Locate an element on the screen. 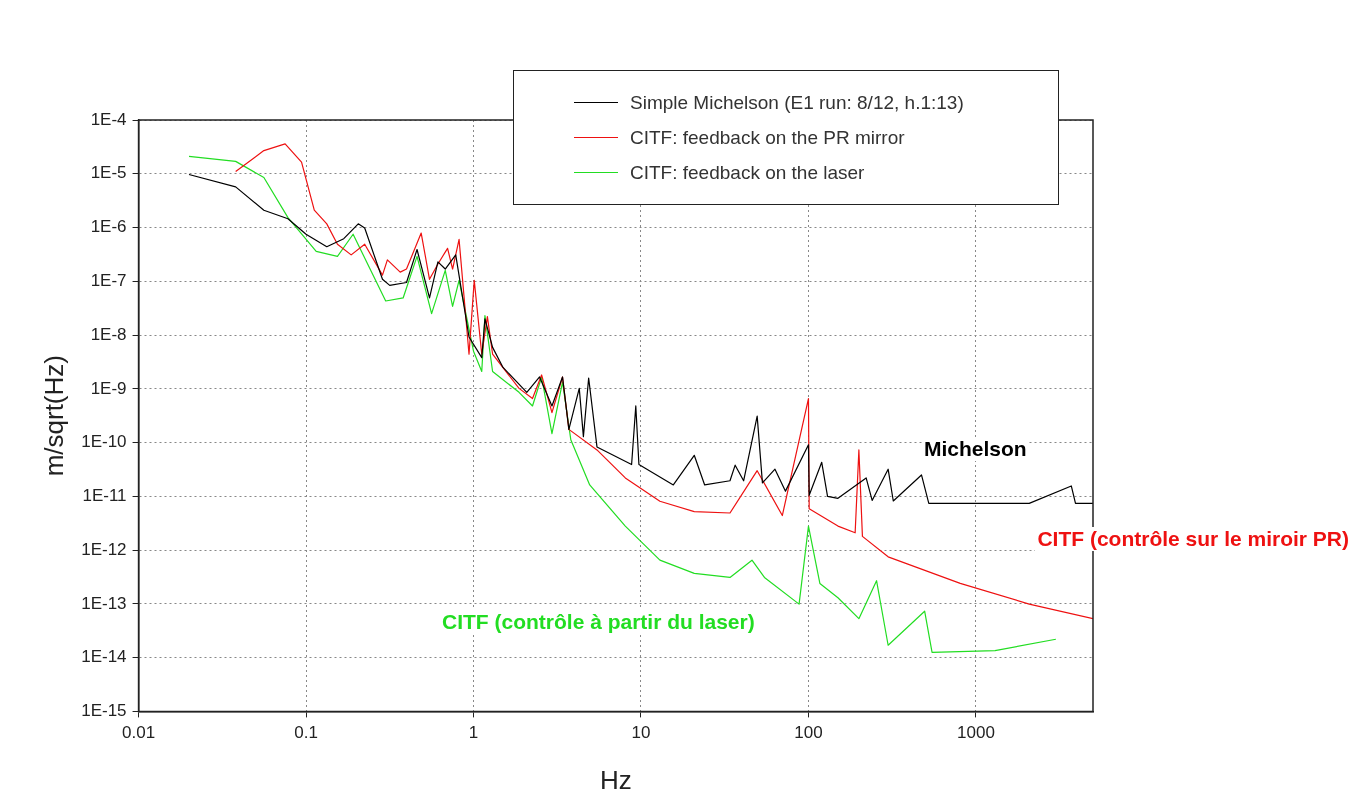  x-axis-title: Hz is located at coordinates (615, 779).